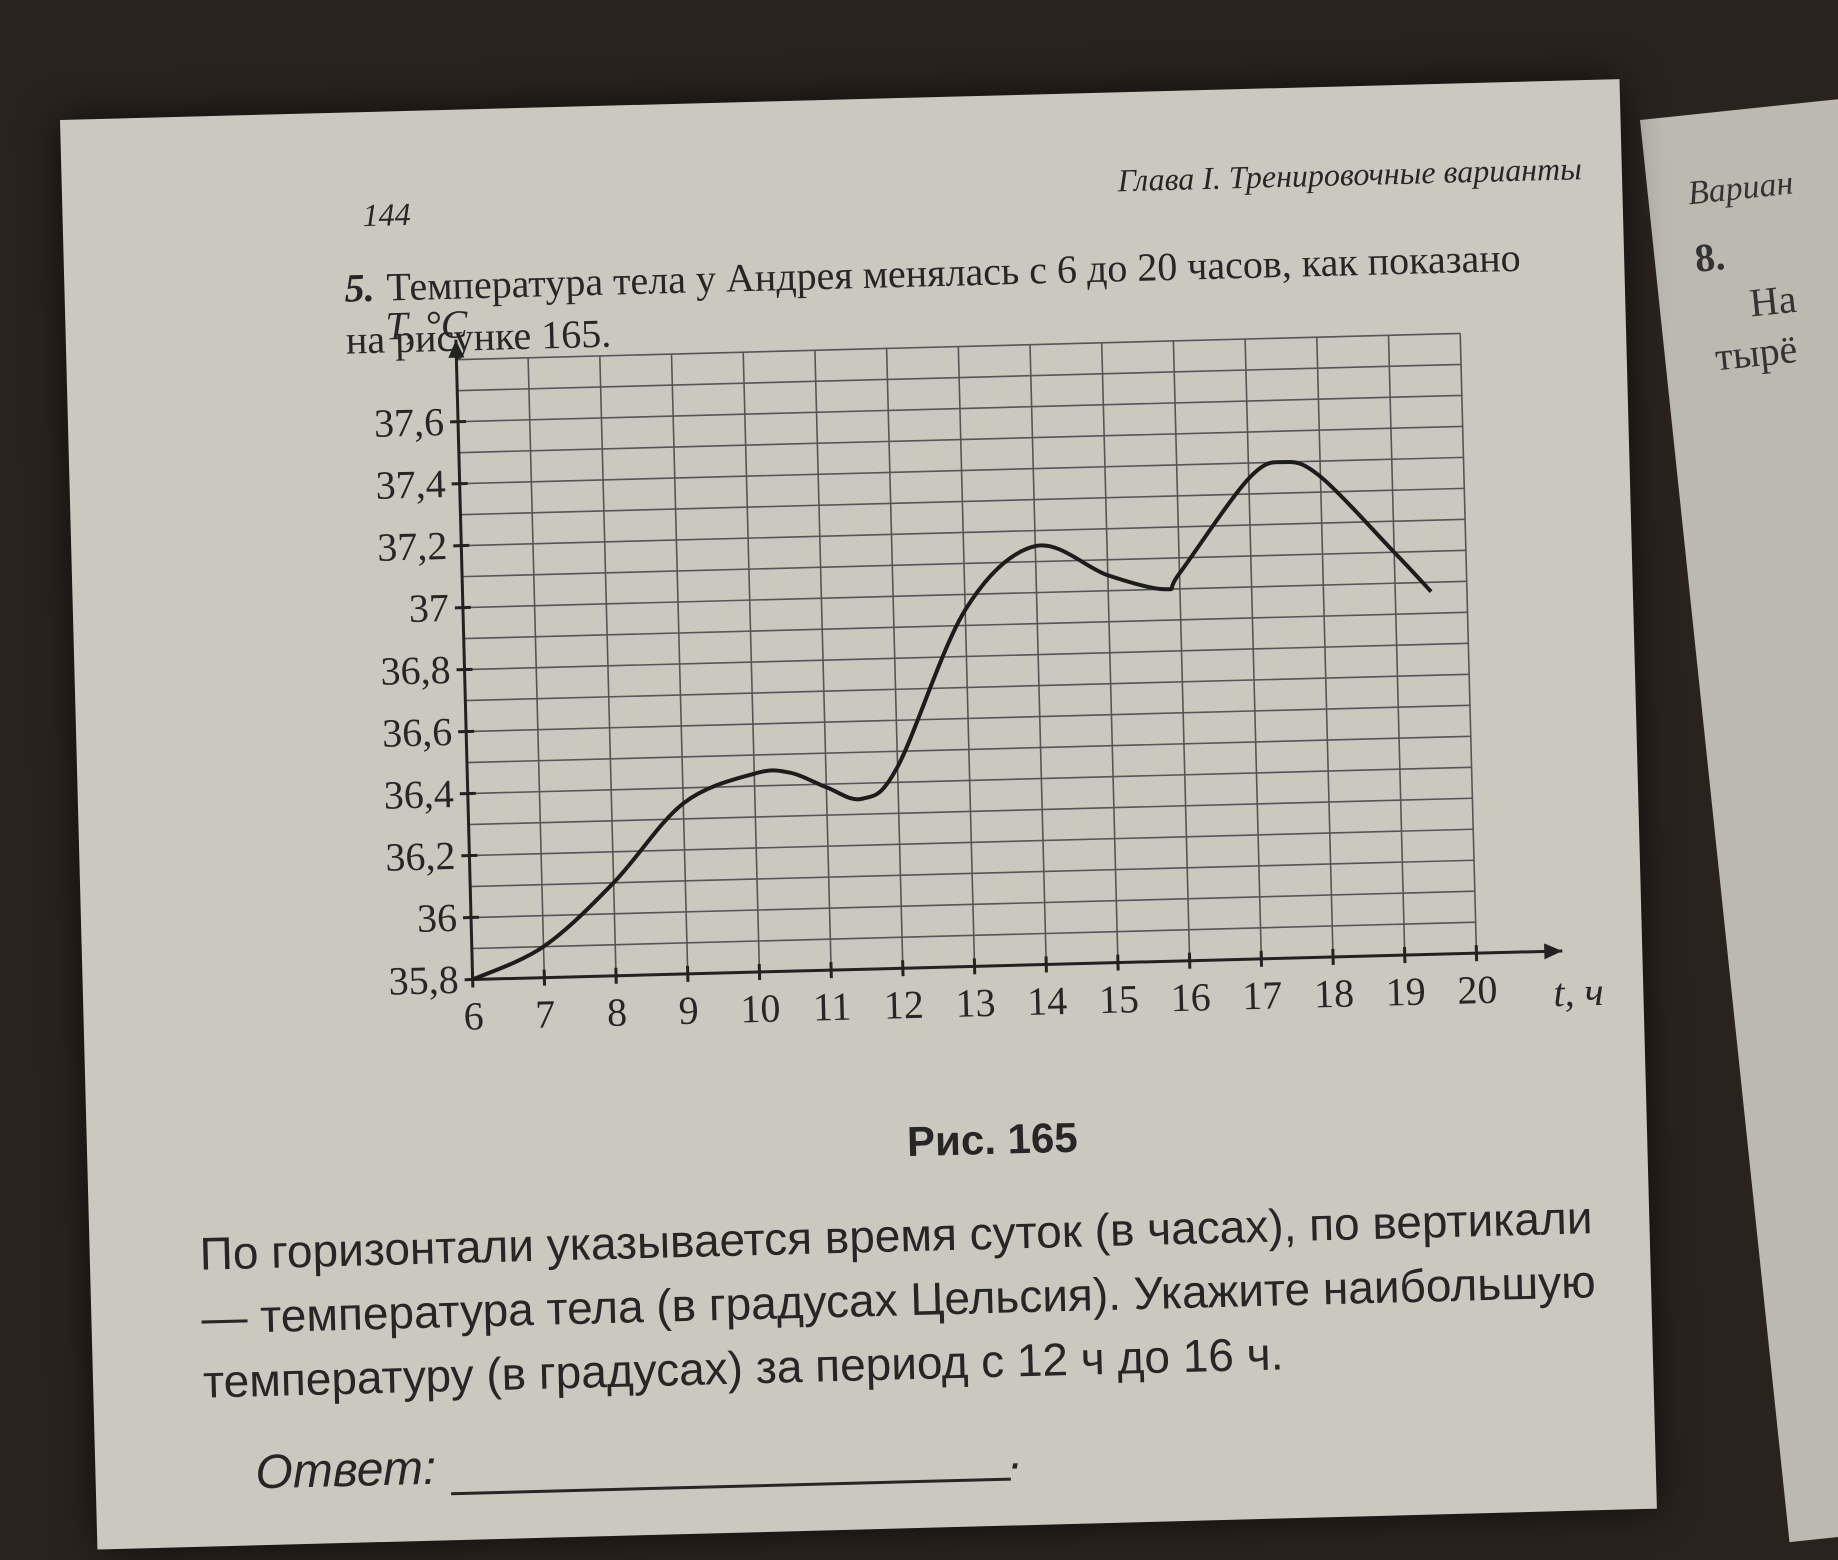 This screenshot has width=1838, height=1560. I want to click on y-tick-label: 36, so click(436, 918).